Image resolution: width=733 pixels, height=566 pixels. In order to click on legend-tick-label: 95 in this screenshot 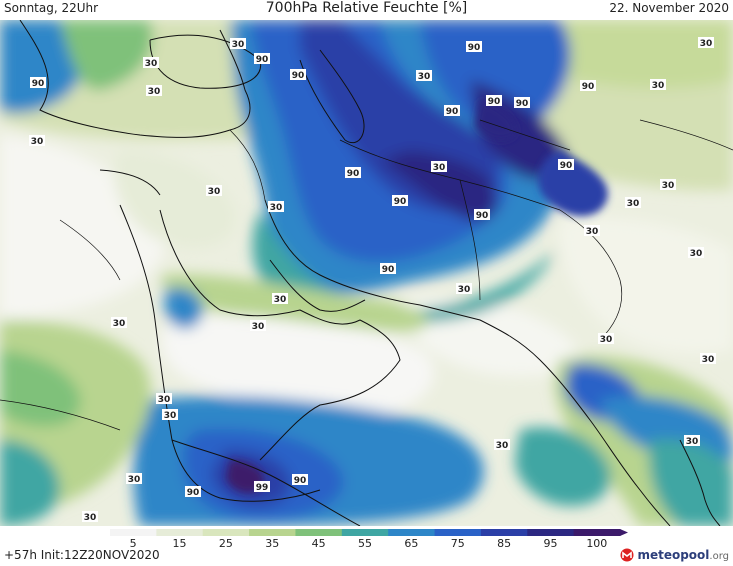, I will do `click(550, 542)`.